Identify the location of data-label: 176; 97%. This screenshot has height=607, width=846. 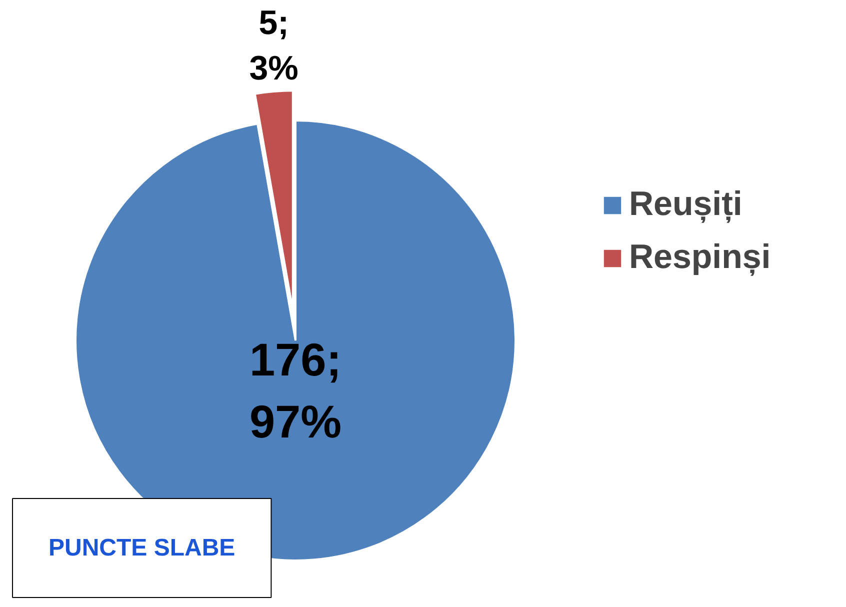
(295, 390).